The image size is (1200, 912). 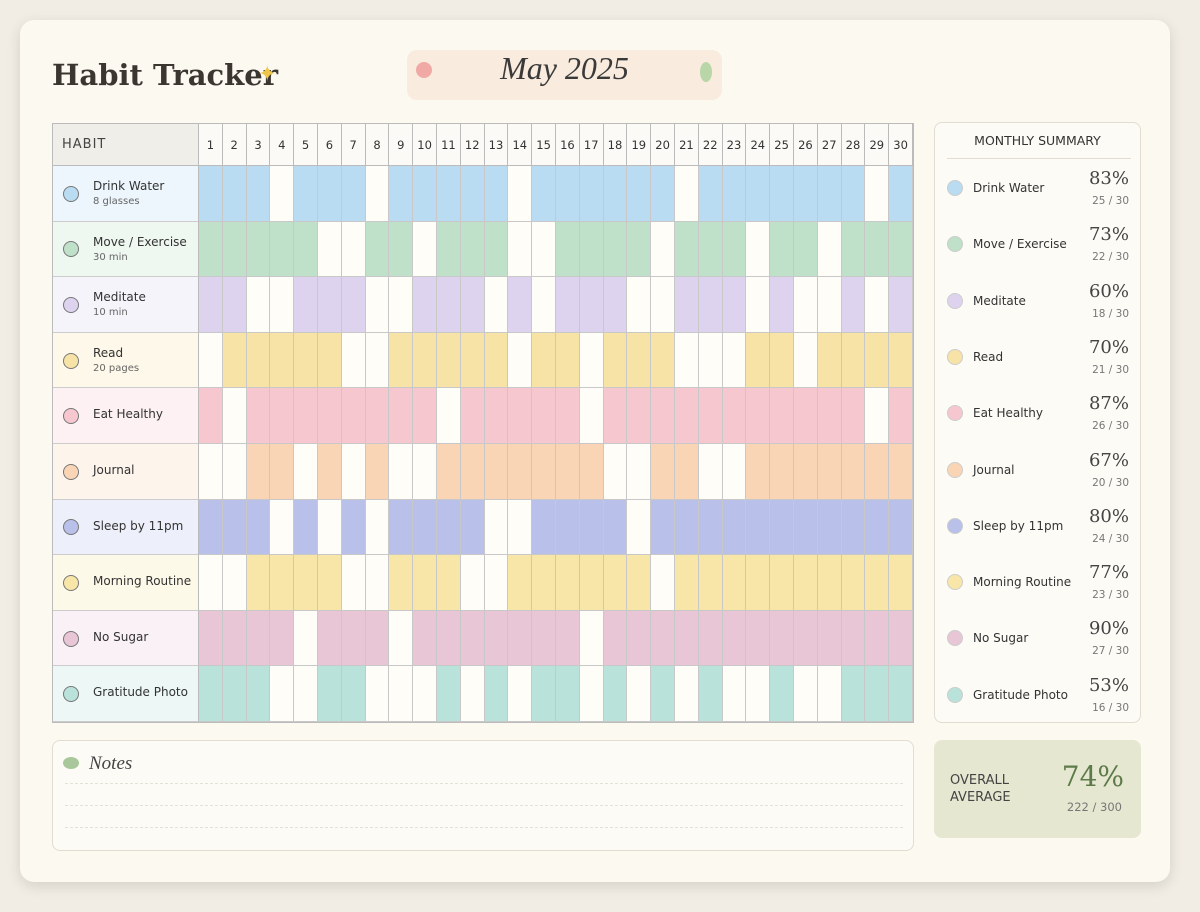 What do you see at coordinates (1110, 201) in the screenshot?
I see `summary-count: 25 / 30` at bounding box center [1110, 201].